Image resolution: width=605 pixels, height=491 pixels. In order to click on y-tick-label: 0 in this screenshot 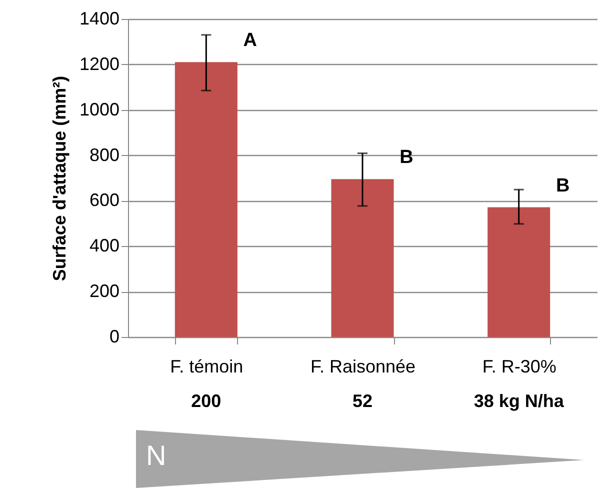, I will do `click(114, 336)`.